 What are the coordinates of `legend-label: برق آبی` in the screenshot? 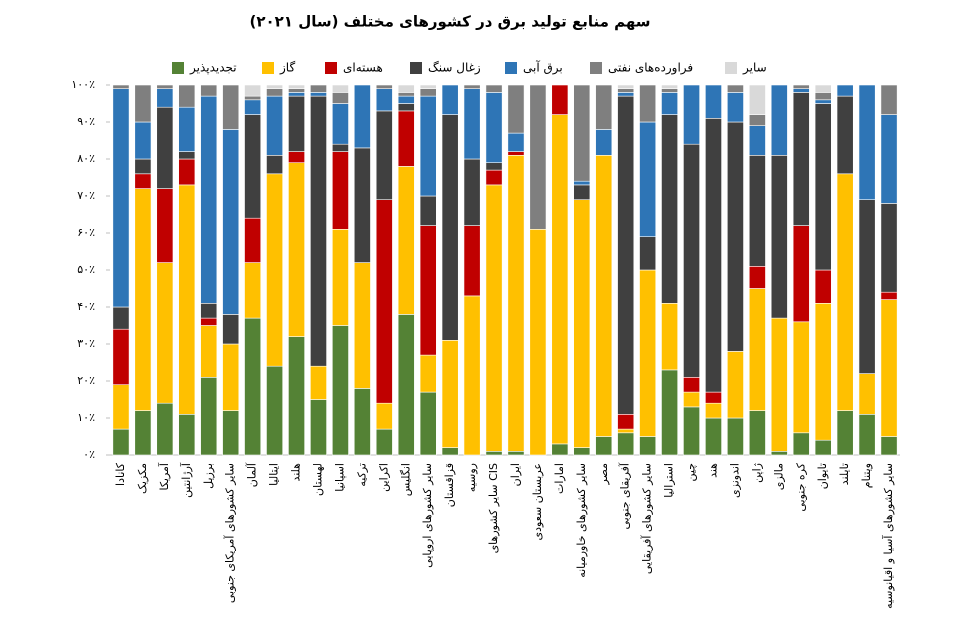 It's located at (543, 68).